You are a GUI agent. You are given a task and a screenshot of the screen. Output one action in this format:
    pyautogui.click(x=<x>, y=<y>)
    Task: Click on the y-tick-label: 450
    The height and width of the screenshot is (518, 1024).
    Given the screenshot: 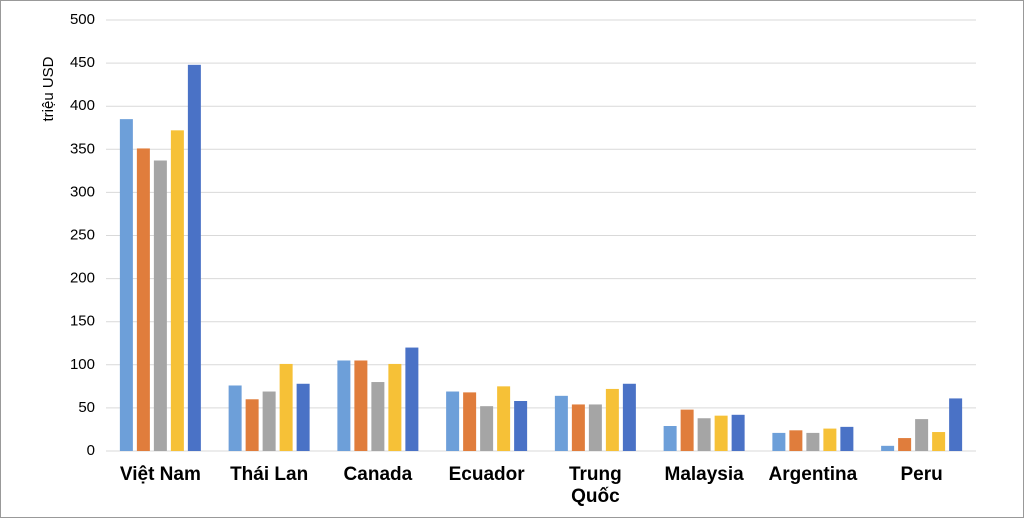 What is the action you would take?
    pyautogui.click(x=82, y=62)
    